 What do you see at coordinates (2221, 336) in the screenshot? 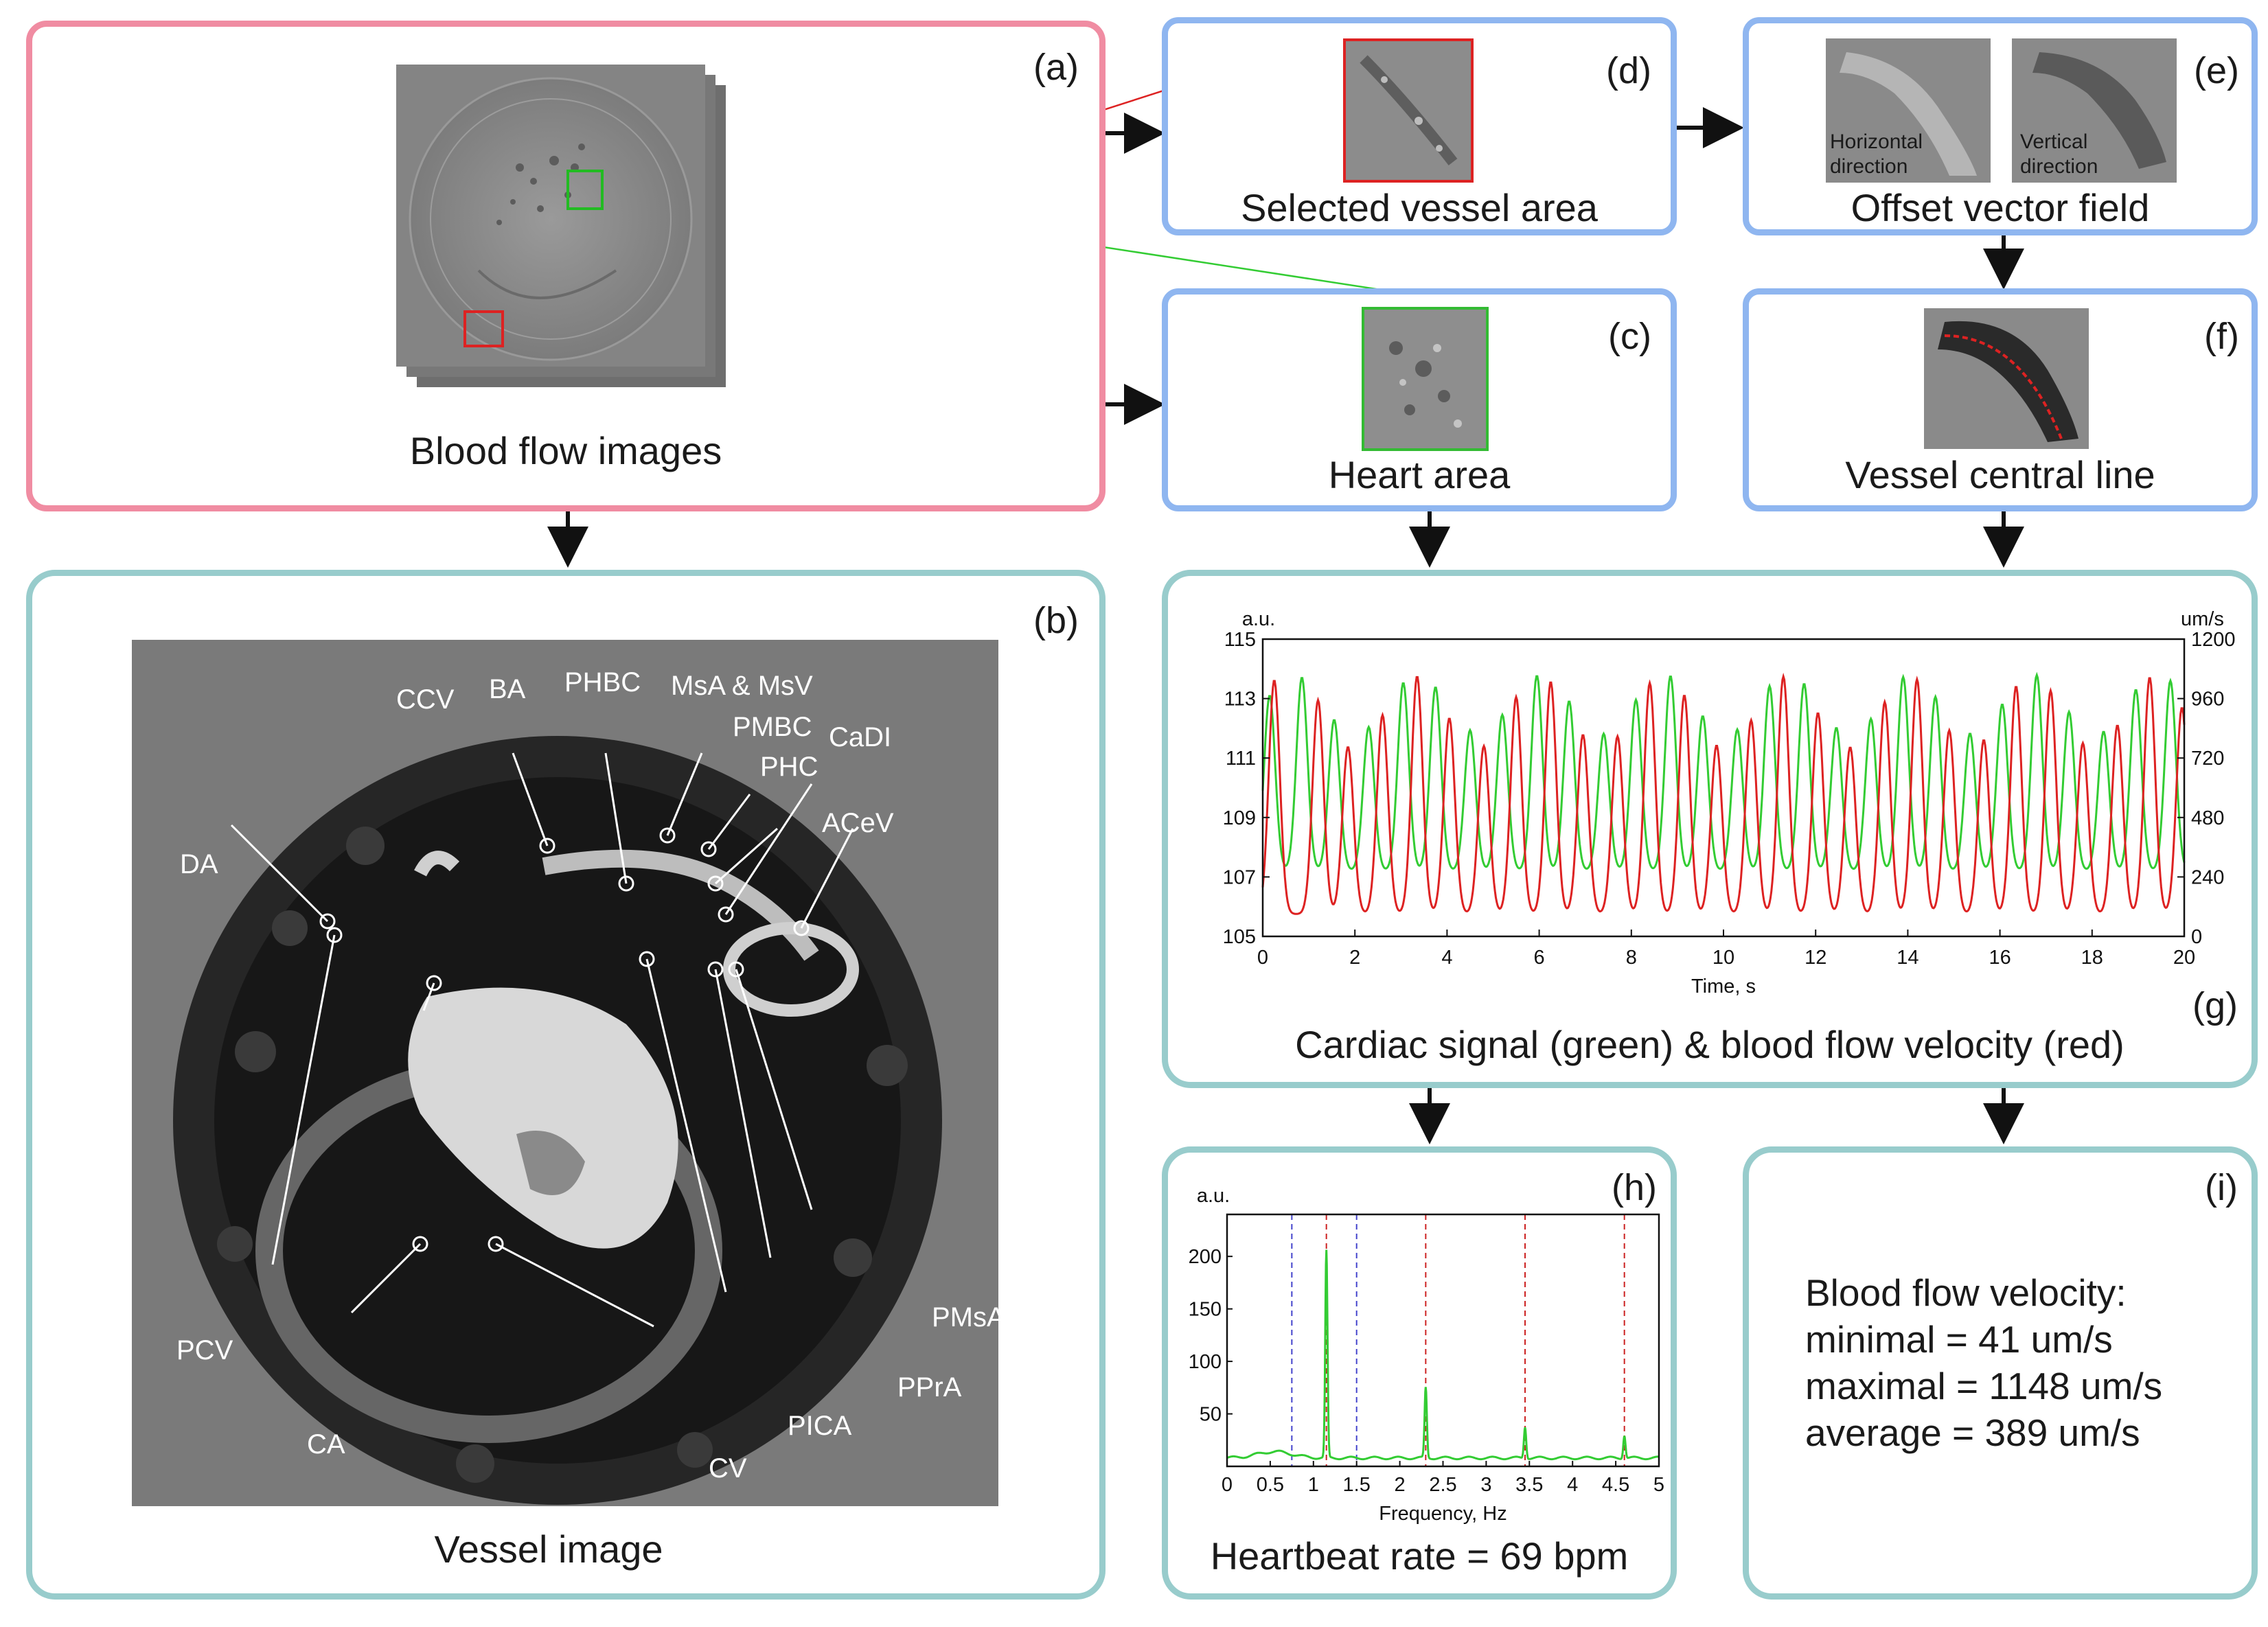
I see `panel-f-tag: (f)` at bounding box center [2221, 336].